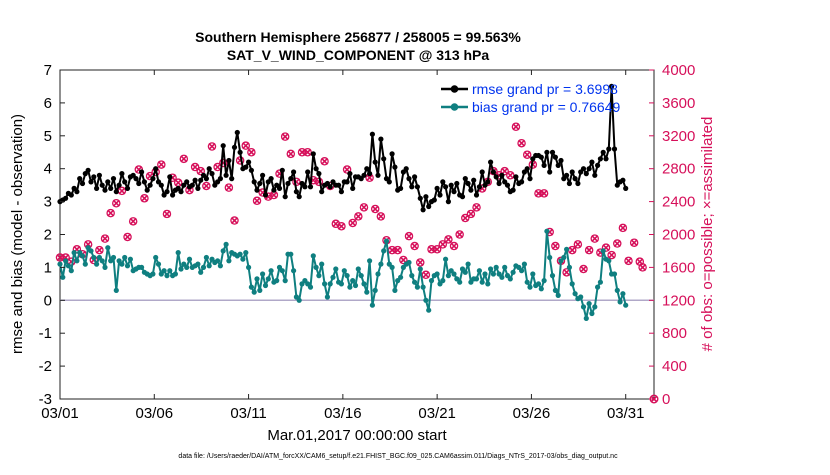 The height and width of the screenshot is (475, 830). Describe the element at coordinates (48, 169) in the screenshot. I see `y-left-tick-label: 4` at that location.